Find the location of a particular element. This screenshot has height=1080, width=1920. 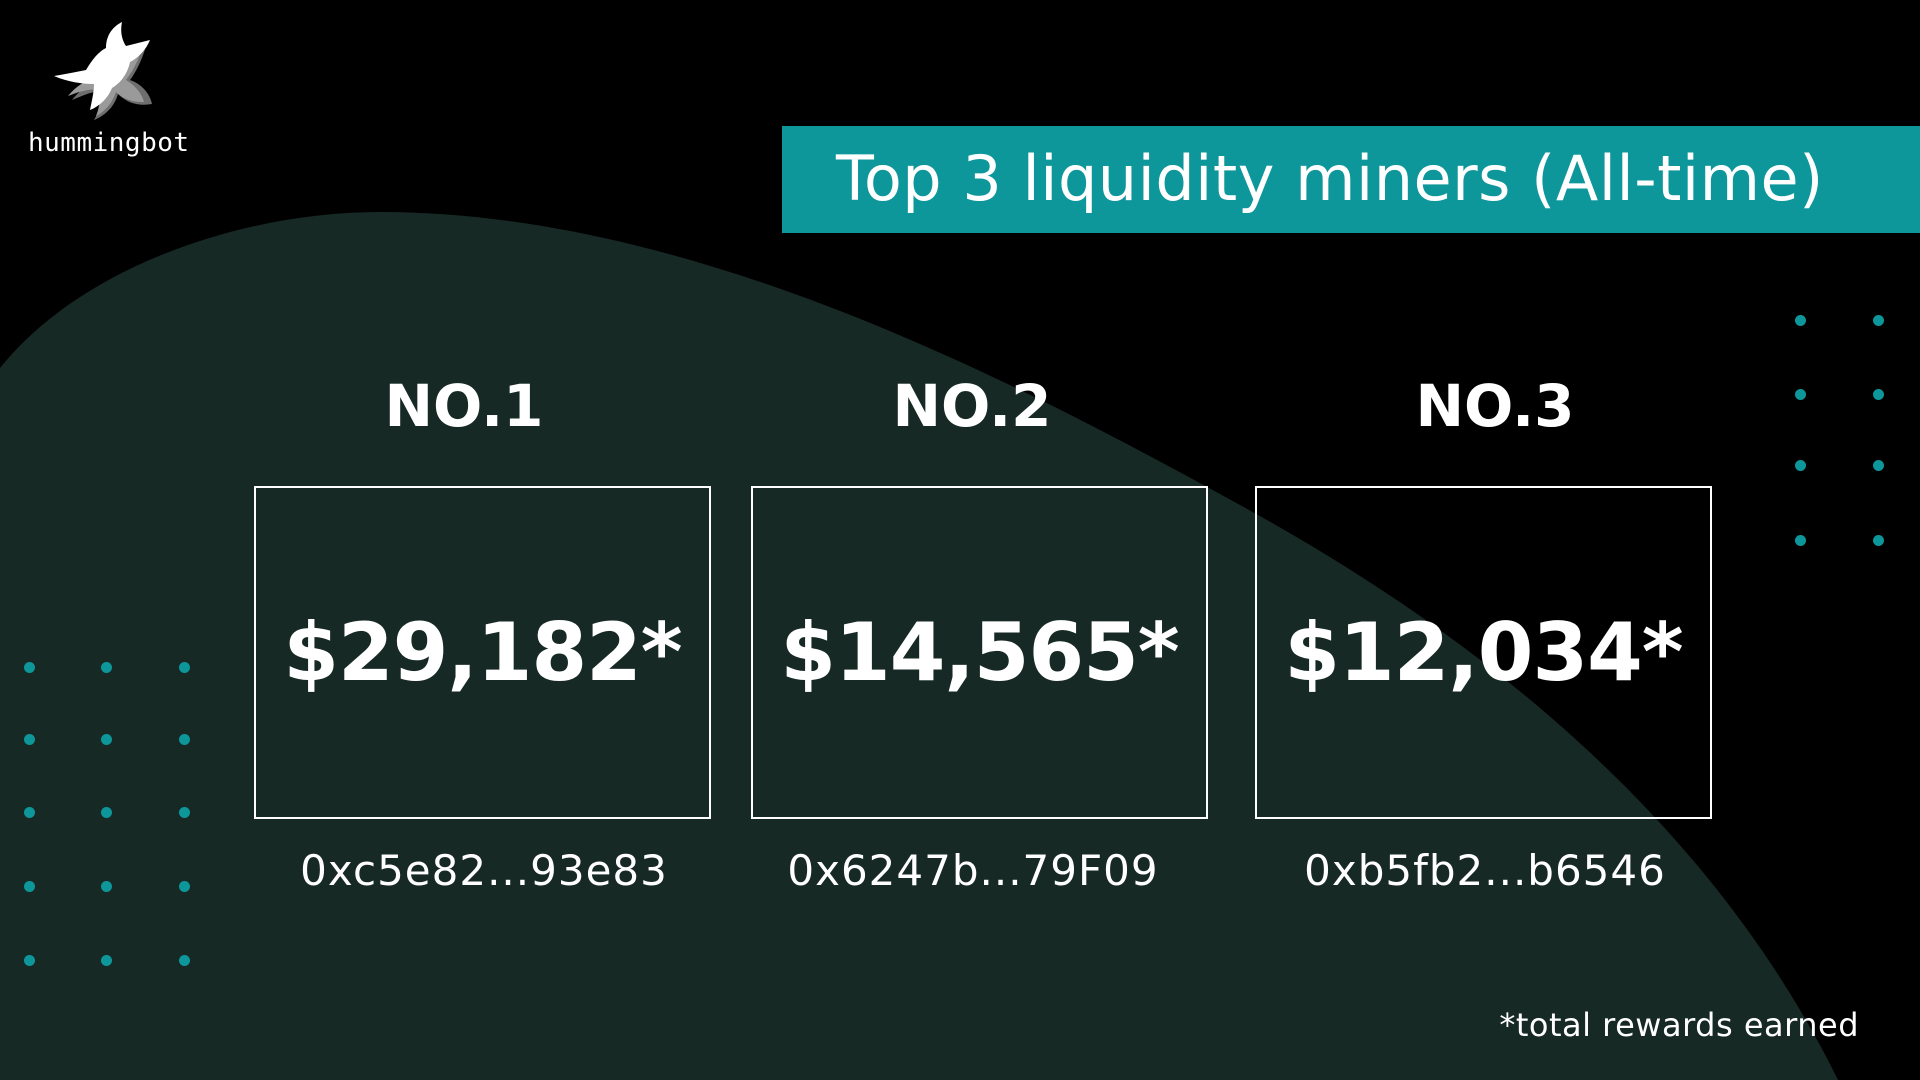

brand-name: hummingbot is located at coordinates (109, 143).